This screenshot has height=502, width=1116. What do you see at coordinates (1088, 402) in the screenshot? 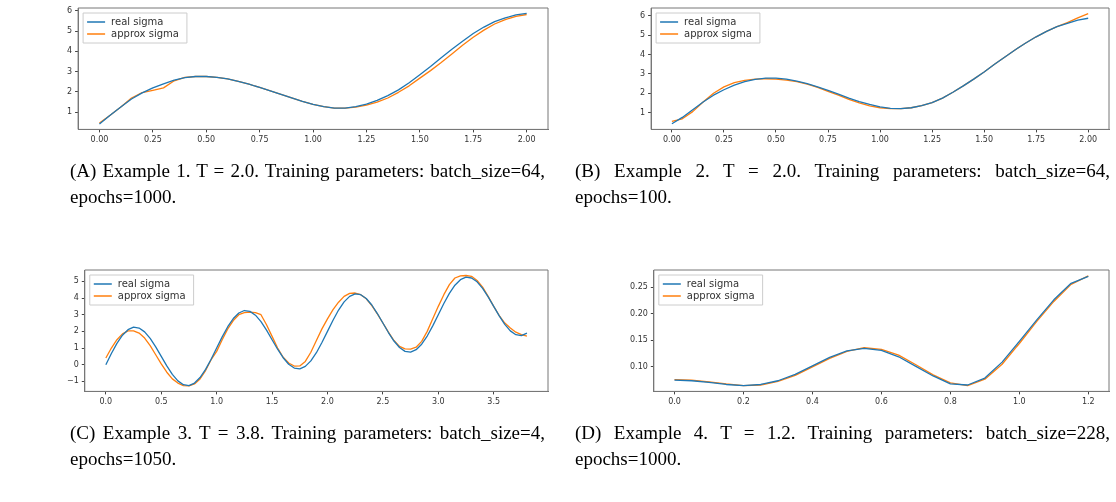
I see `x-tick-label: 1.2` at bounding box center [1088, 402].